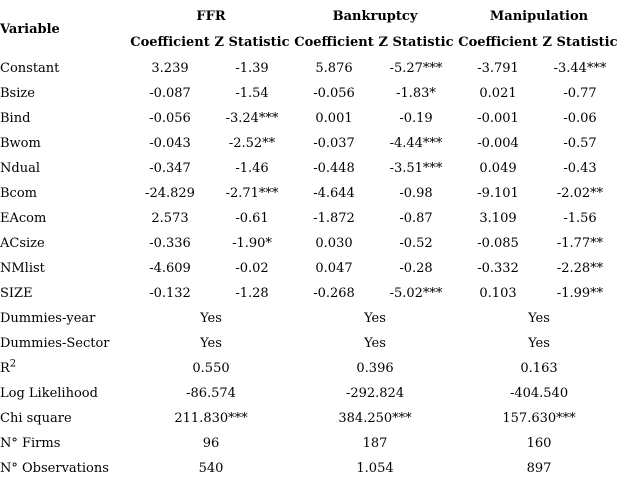 Image resolution: width=621 pixels, height=489 pixels. I want to click on value-cell: -1.77**, so click(580, 243).